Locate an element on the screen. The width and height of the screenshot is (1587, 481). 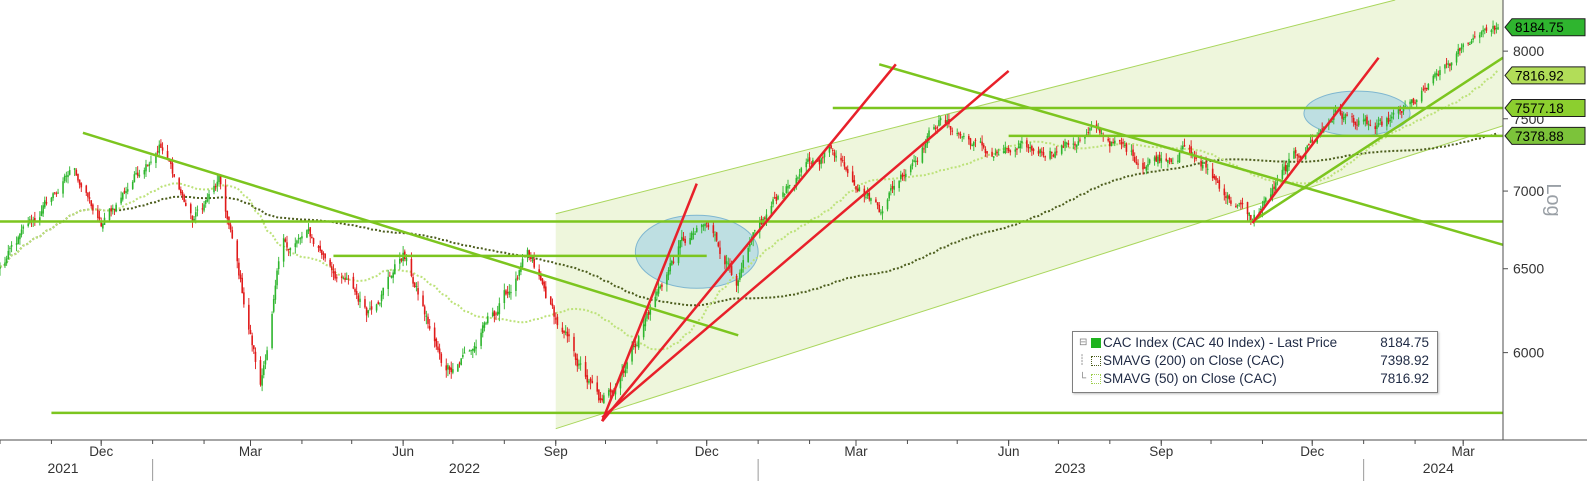
legend-tree-icon: └ is located at coordinates (1083, 378).